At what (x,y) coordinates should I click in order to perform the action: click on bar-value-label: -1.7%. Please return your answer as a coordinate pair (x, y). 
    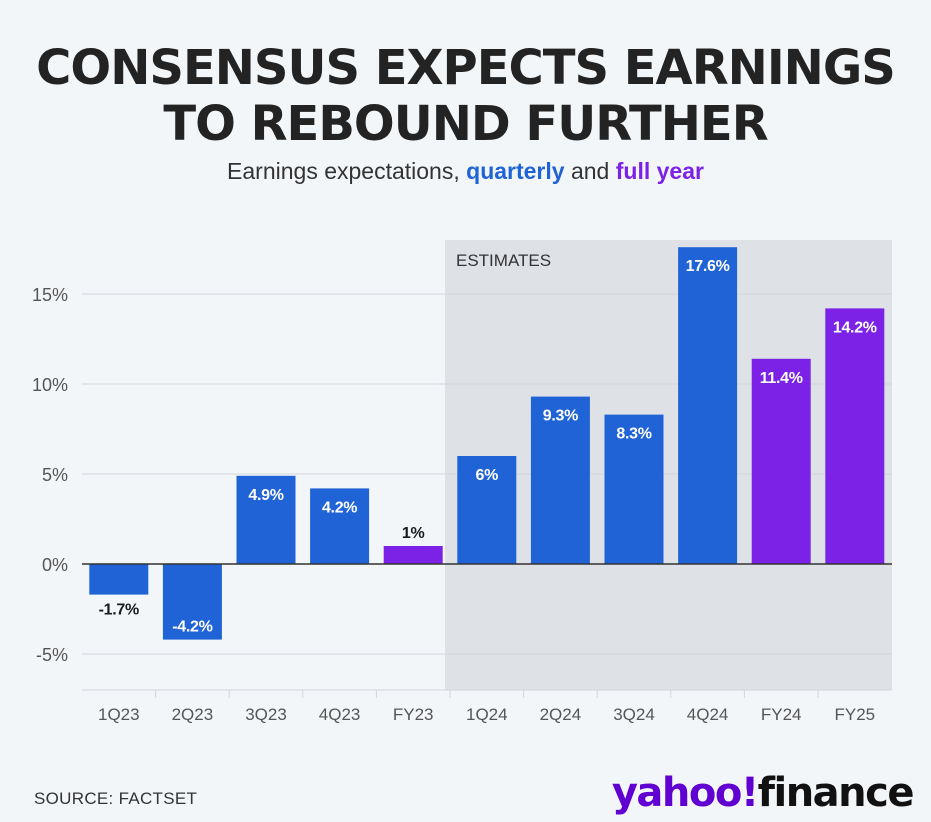
    Looking at the image, I should click on (119, 610).